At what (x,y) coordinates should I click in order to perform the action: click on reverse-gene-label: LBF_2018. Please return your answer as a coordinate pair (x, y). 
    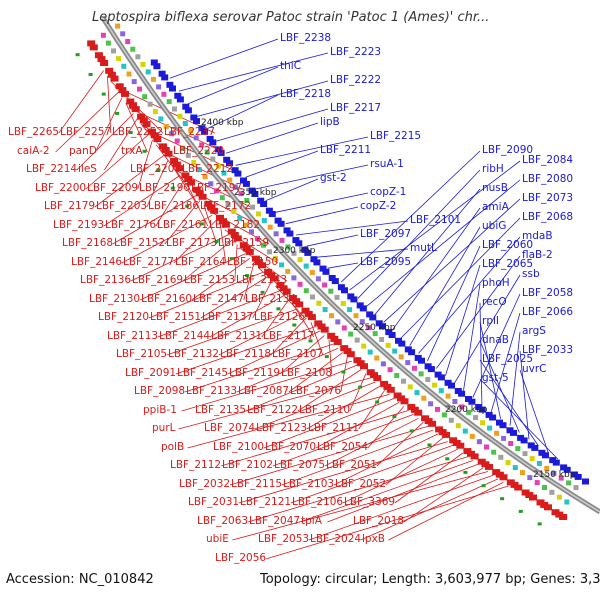
    Looking at the image, I should click on (379, 521).